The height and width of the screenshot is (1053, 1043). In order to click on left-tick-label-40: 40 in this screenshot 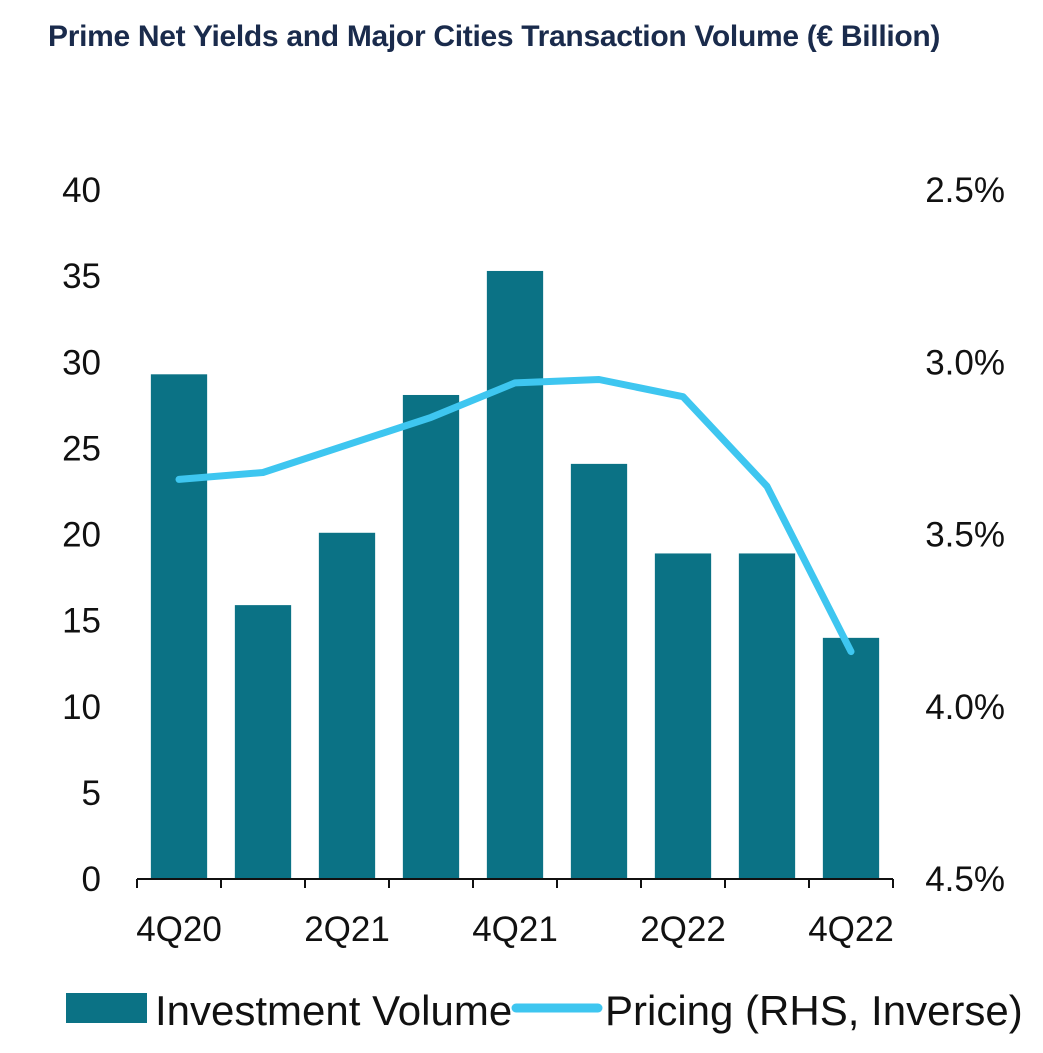, I will do `click(81, 190)`.